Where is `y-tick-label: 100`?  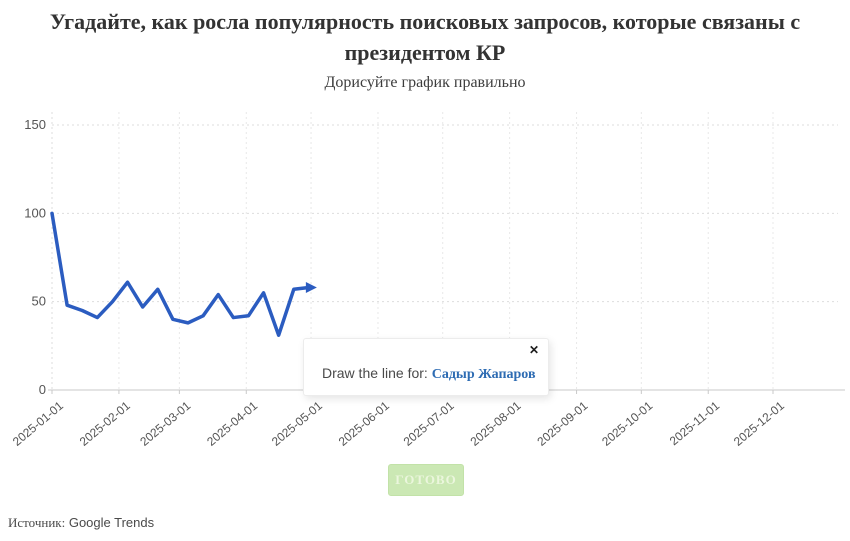 y-tick-label: 100 is located at coordinates (35, 212).